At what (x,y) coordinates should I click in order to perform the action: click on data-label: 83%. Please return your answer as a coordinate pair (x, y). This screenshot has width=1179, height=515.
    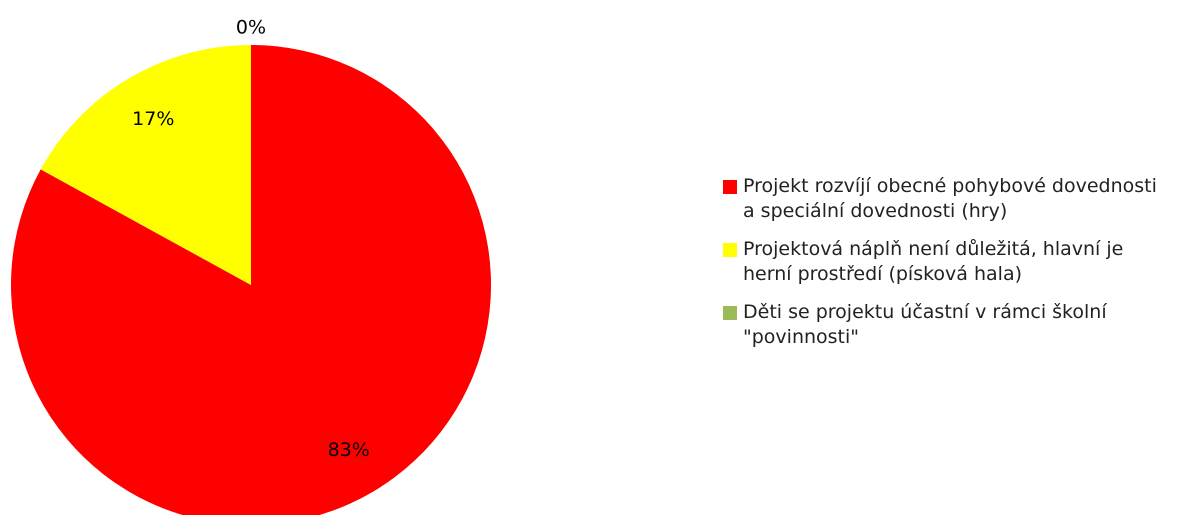
    Looking at the image, I should click on (349, 450).